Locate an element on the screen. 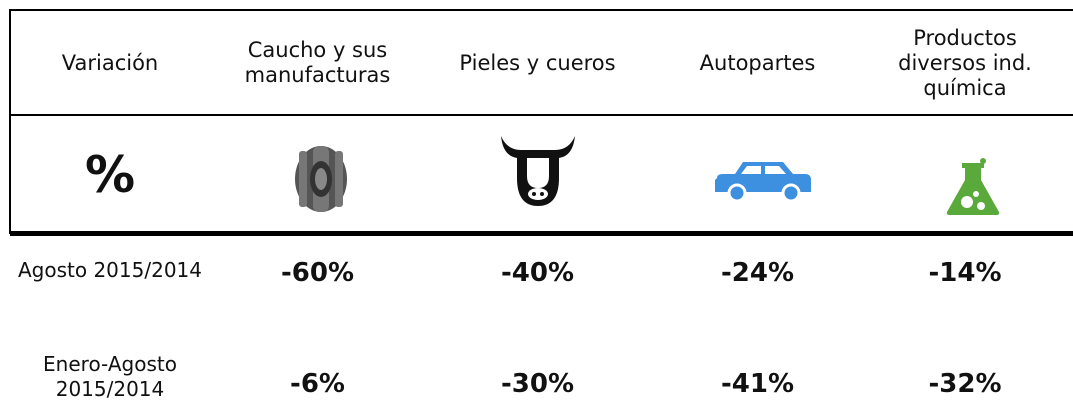 This screenshot has width=1073, height=409. header-cell: Variación is located at coordinates (110, 62).